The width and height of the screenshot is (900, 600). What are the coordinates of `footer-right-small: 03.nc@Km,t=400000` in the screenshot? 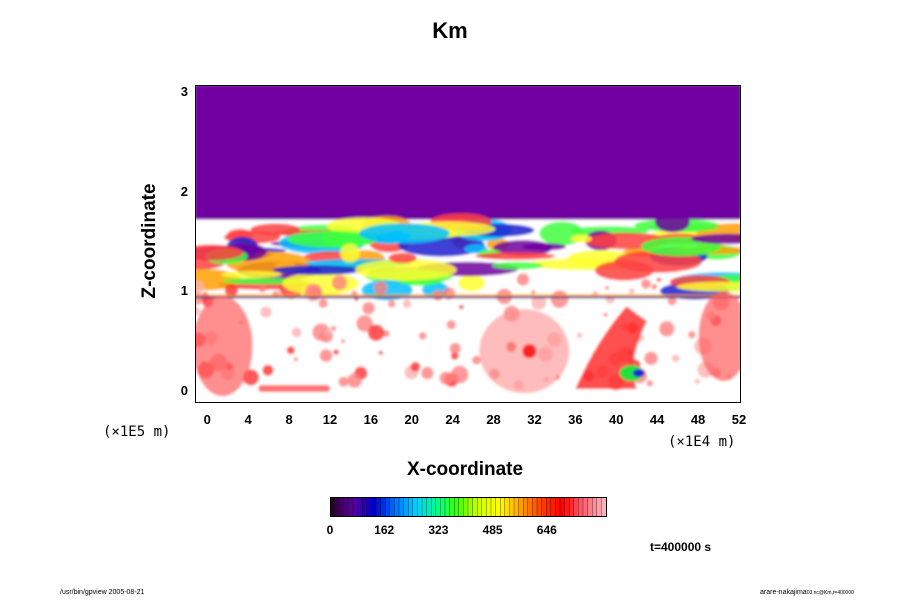 It's located at (830, 593).